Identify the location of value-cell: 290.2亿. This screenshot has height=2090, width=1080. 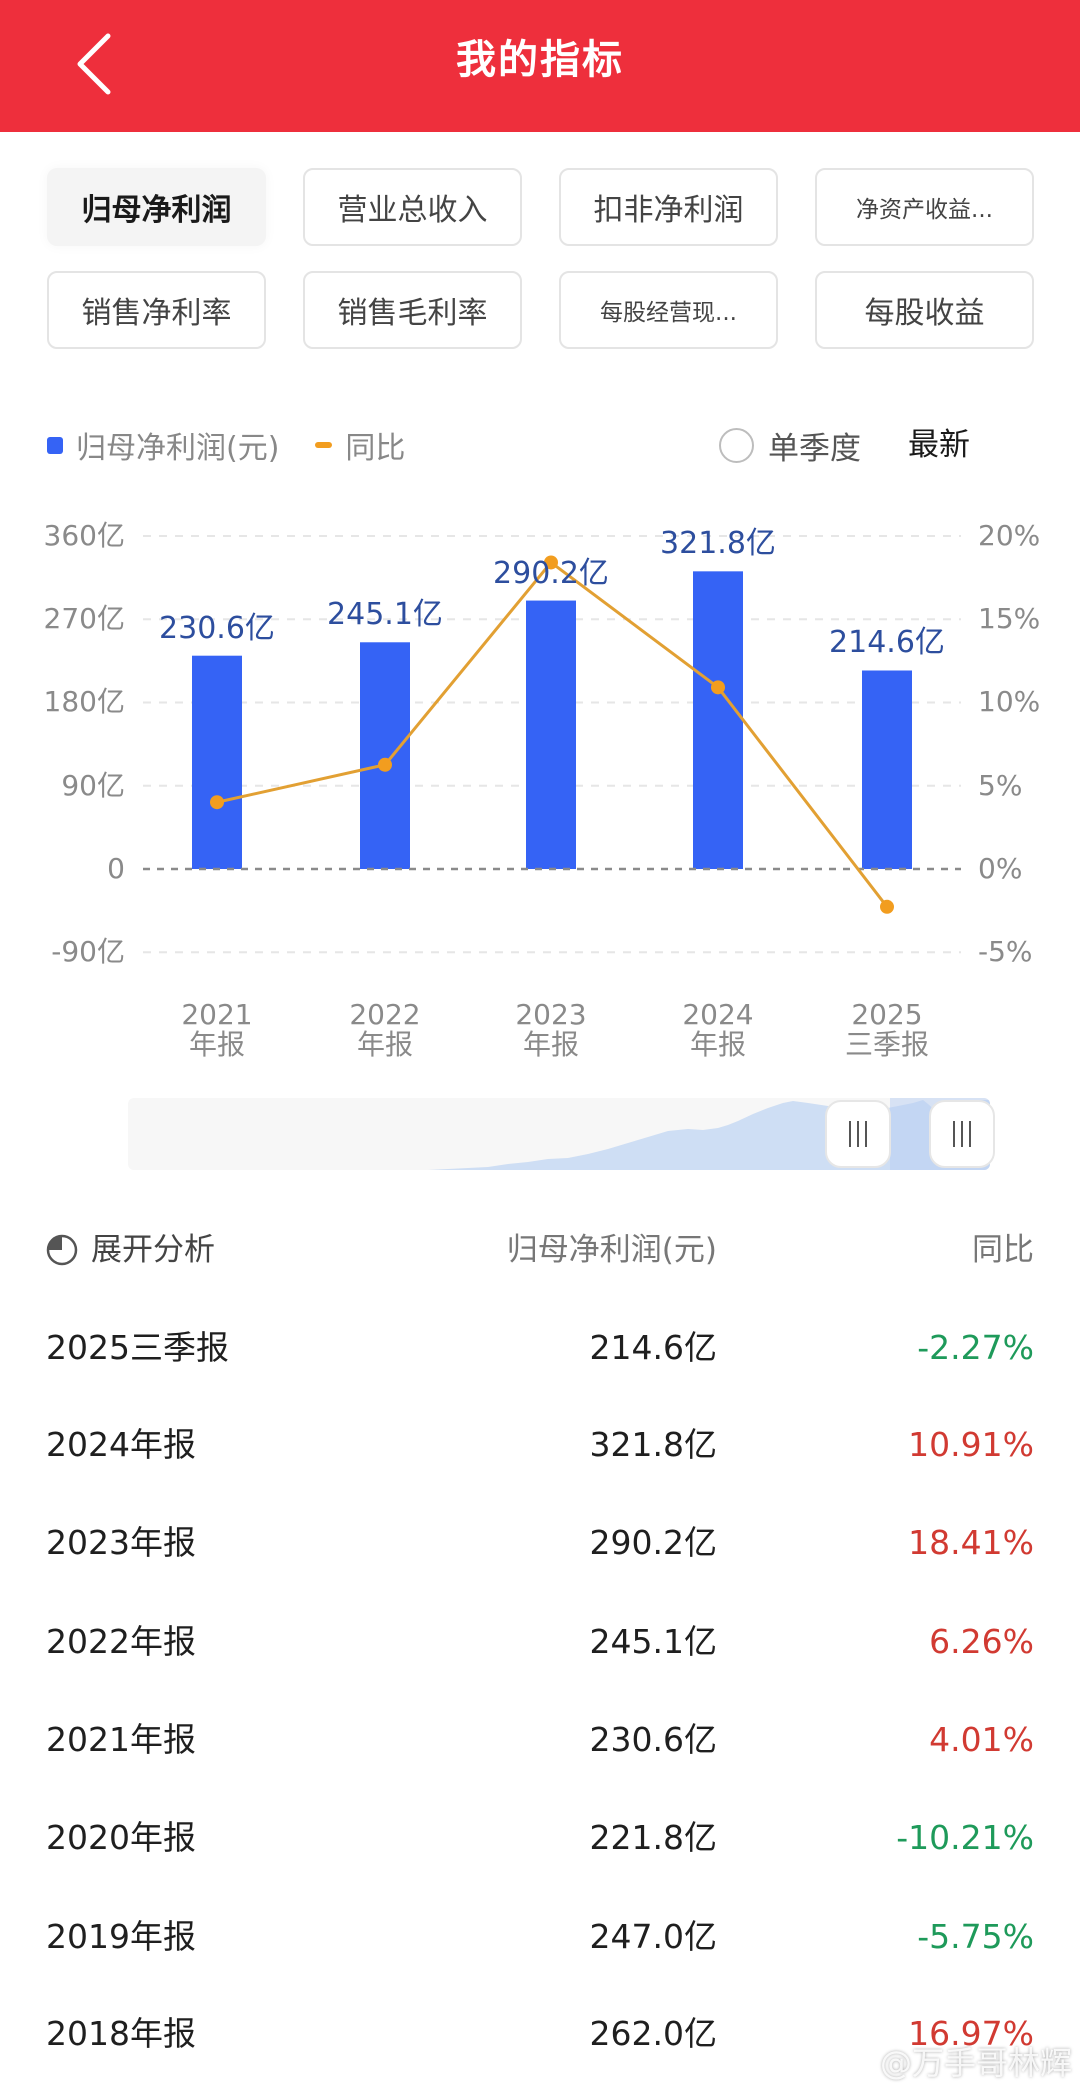
(653, 1542).